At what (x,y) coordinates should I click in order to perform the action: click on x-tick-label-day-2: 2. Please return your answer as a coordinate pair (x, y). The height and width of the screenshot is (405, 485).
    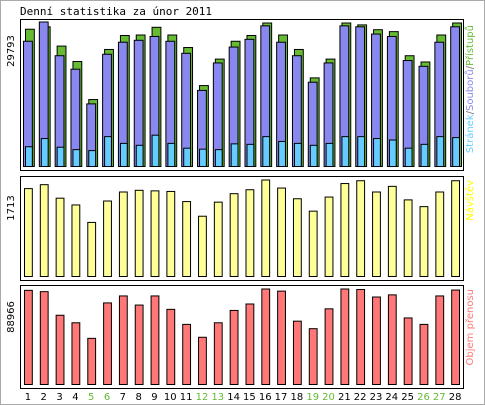
    Looking at the image, I should click on (44, 397).